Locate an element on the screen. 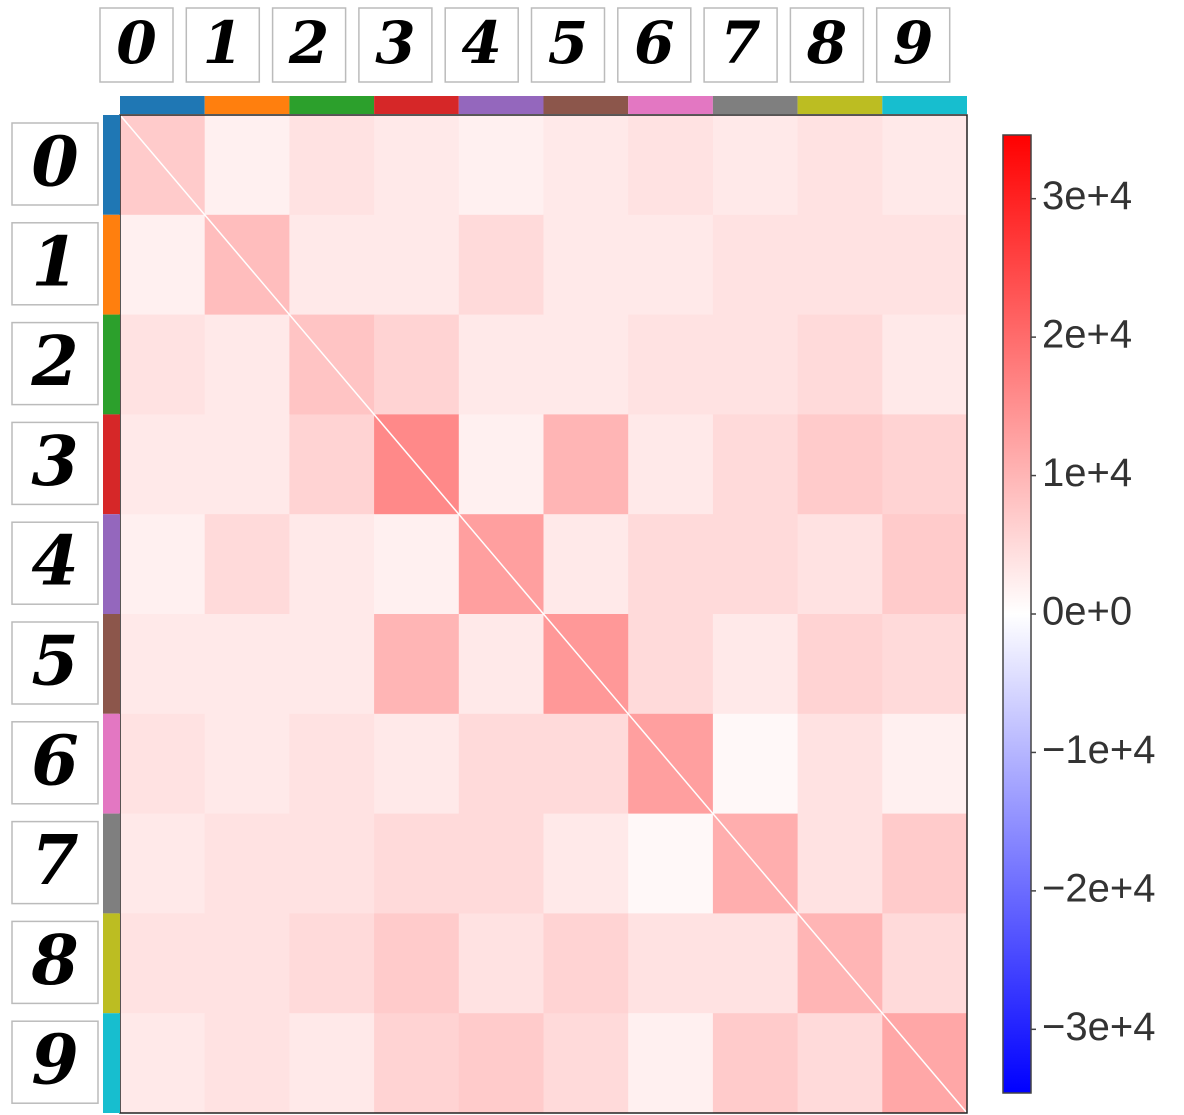  top-digit: 9 is located at coordinates (913, 43).